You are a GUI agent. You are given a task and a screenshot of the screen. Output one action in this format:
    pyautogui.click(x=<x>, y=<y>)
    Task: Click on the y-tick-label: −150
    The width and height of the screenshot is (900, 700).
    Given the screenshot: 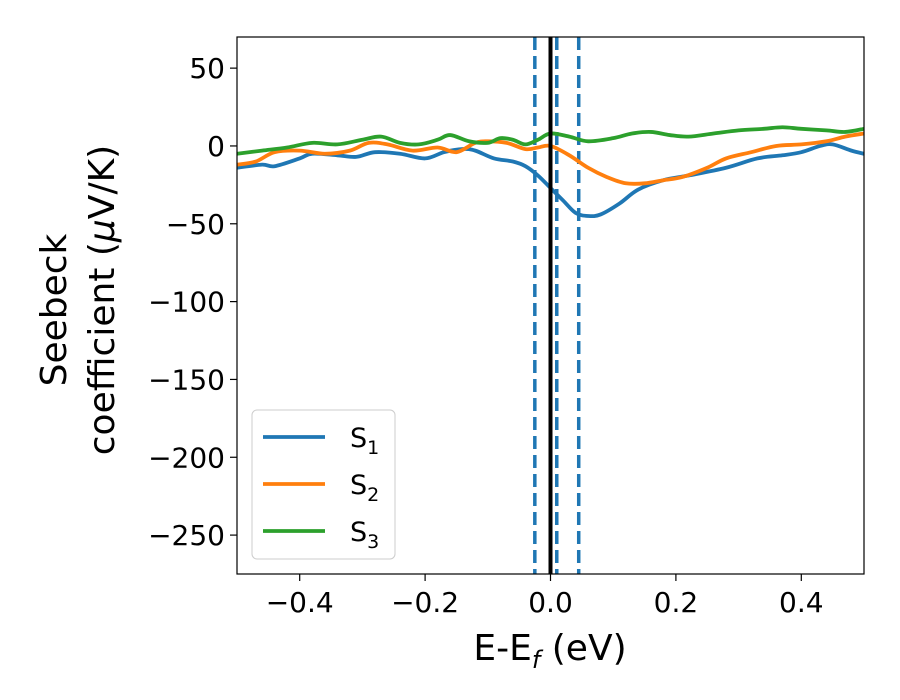 What is the action you would take?
    pyautogui.click(x=186, y=379)
    